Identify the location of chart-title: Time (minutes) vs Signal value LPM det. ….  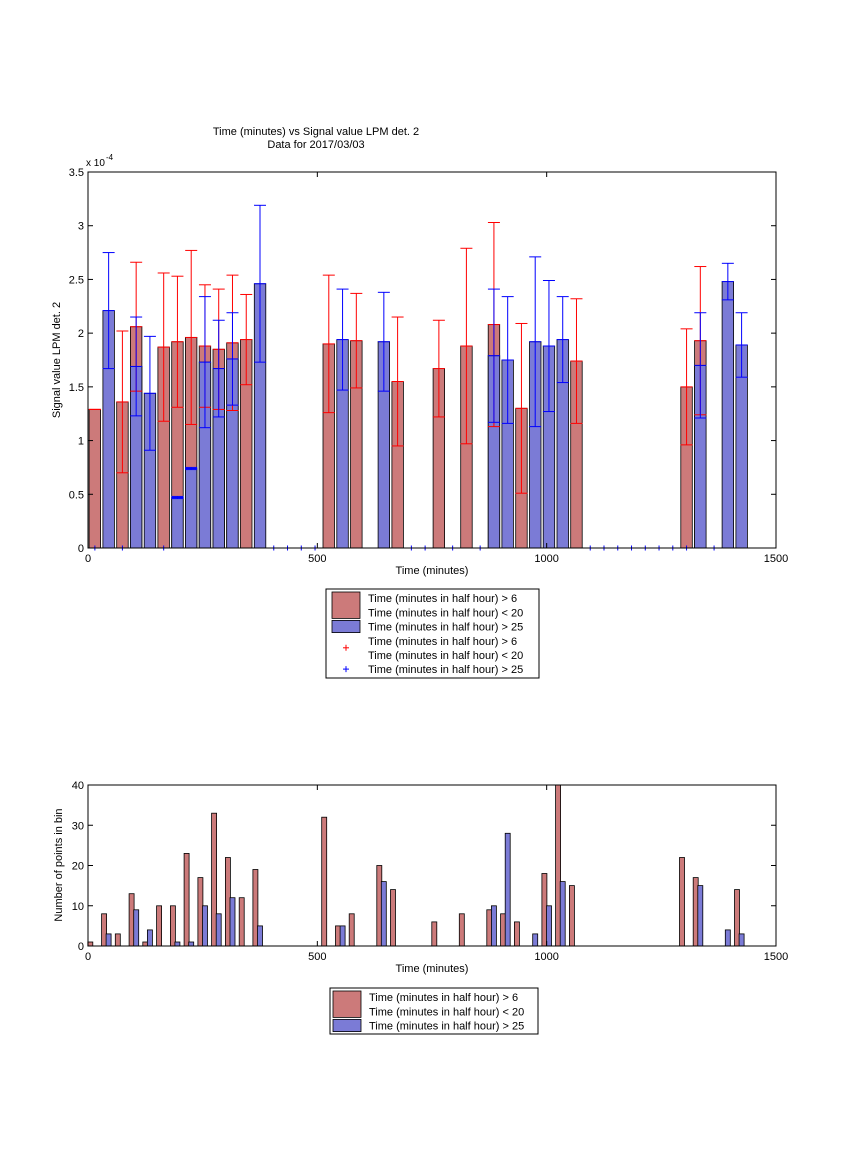
(316, 132).